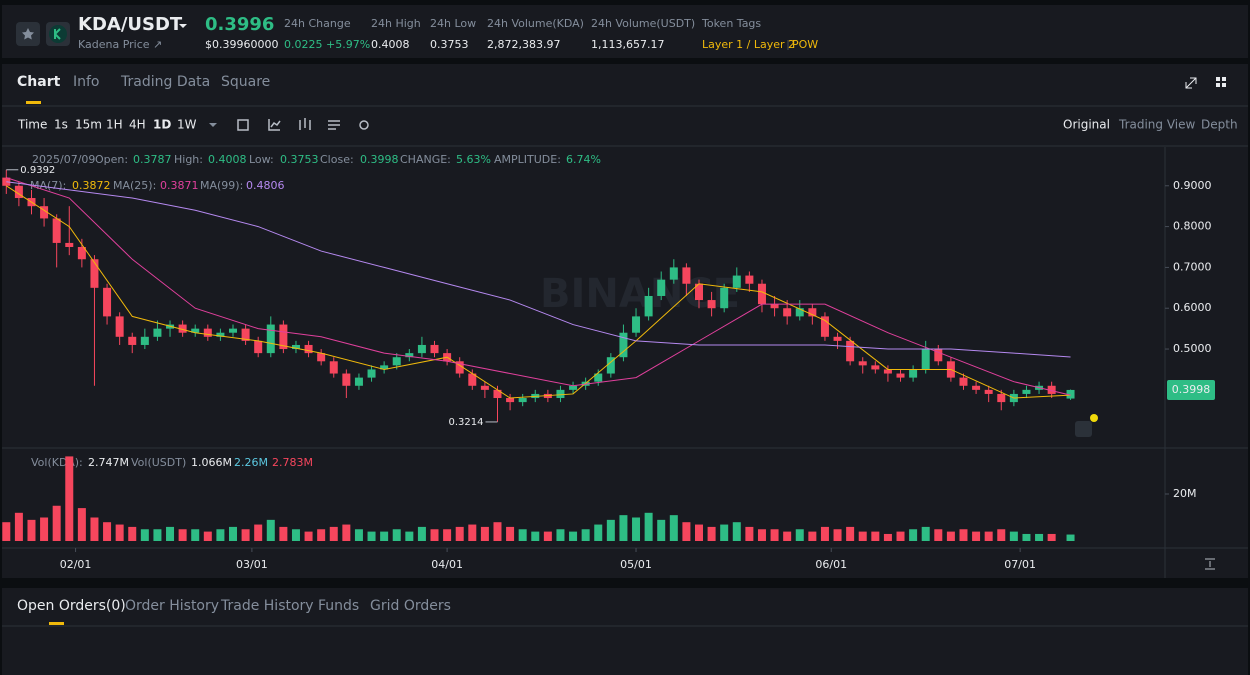 Image resolution: width=1250 pixels, height=675 pixels. What do you see at coordinates (71, 606) in the screenshot?
I see `orders-tab: Open Orders(0)` at bounding box center [71, 606].